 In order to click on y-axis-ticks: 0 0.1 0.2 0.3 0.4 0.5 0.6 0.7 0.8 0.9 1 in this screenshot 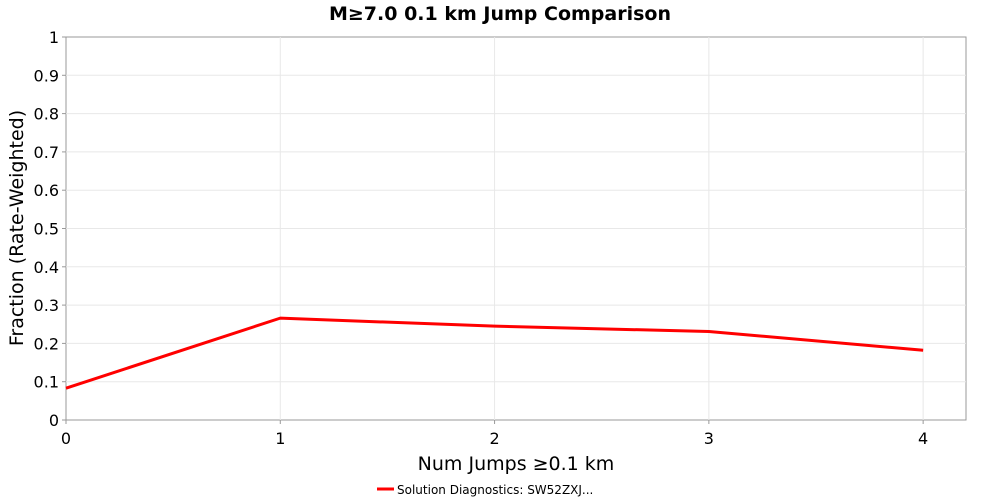, I will do `click(50, 229)`.